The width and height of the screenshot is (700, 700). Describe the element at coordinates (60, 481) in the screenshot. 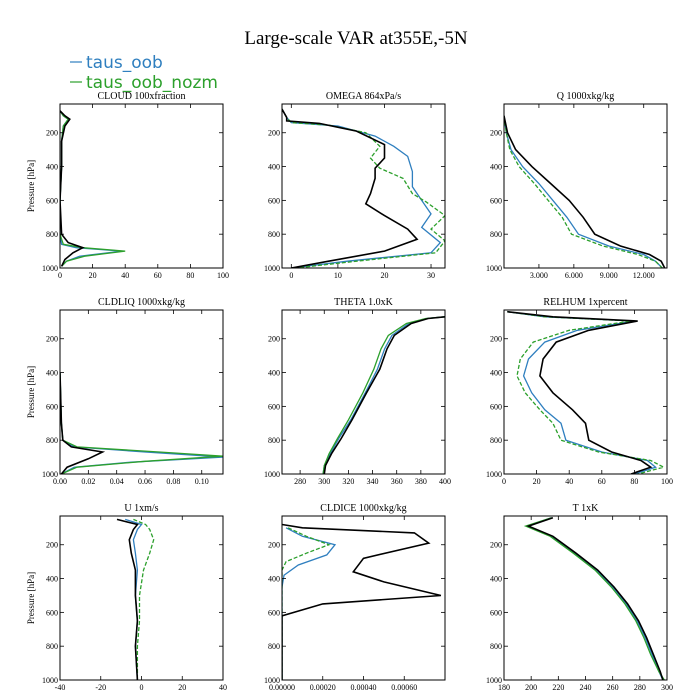

I see `x-tick-label: 0.00` at that location.